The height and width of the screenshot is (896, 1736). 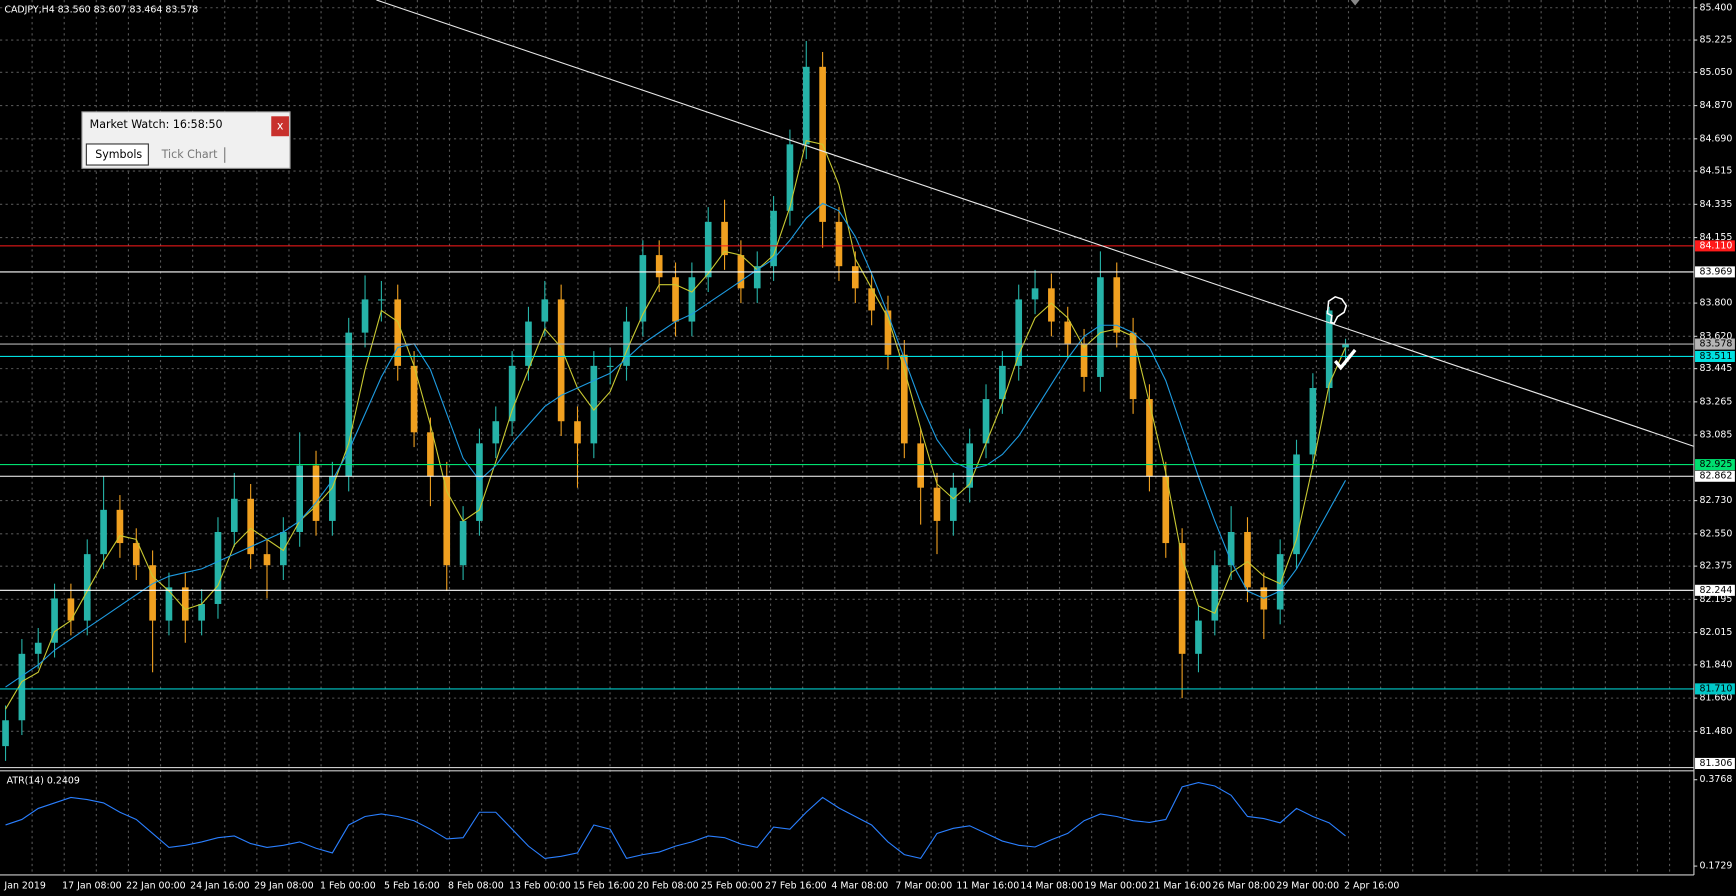 What do you see at coordinates (859, 886) in the screenshot?
I see `x-tick-label: 4 Mar 08:00` at bounding box center [859, 886].